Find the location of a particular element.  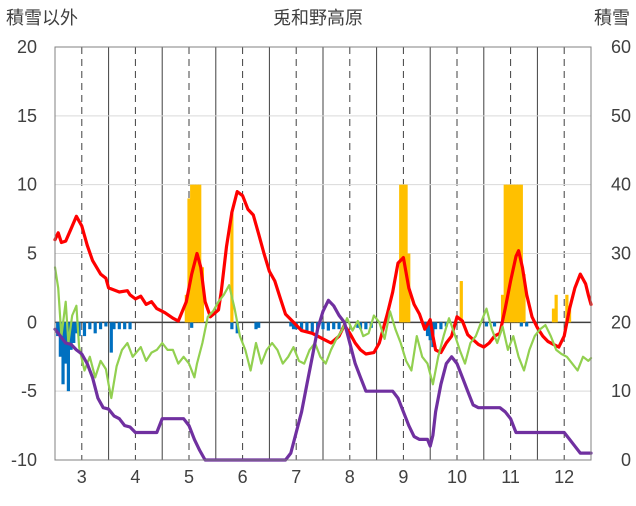

y-left-tick-label: -5 is located at coordinates (29, 391).